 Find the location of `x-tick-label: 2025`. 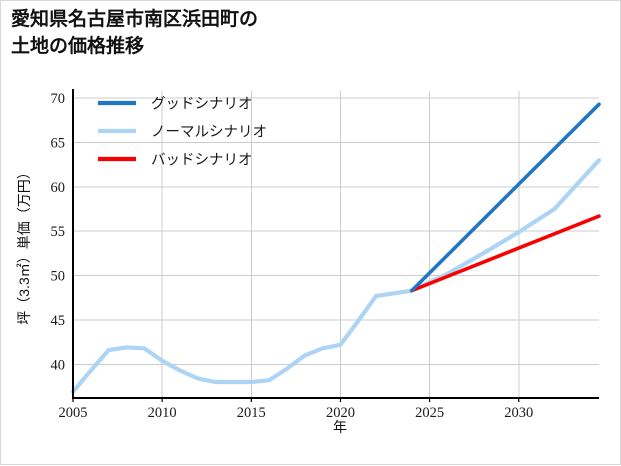

x-tick-label: 2025 is located at coordinates (429, 413).